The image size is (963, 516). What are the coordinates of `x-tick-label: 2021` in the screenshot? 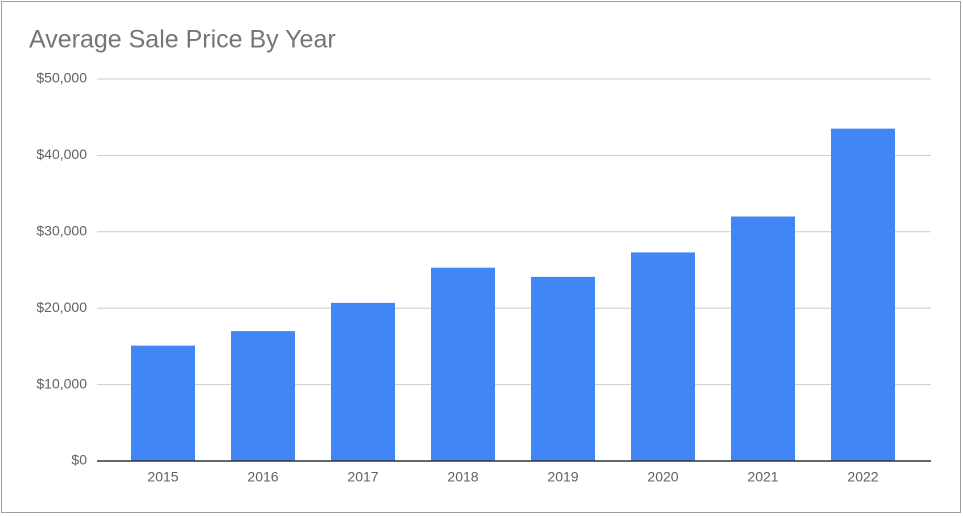 It's located at (762, 477).